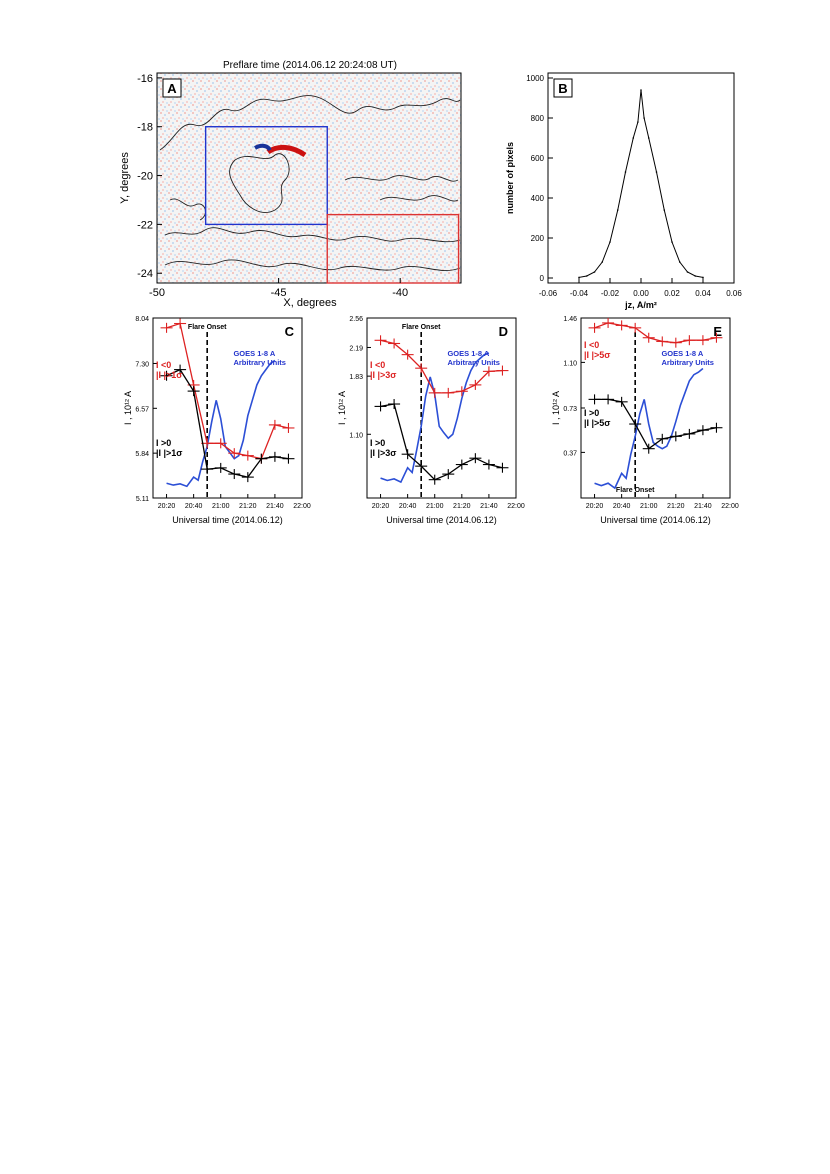 The image size is (830, 1174). I want to click on ytick-label: 7.30, so click(142, 364).